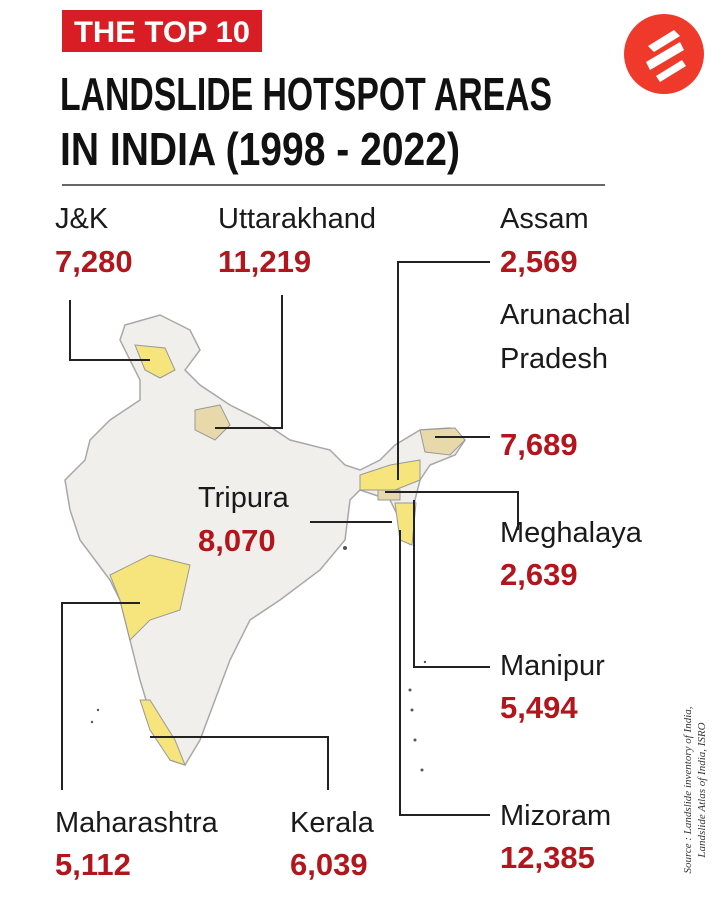  I want to click on islands, so click(258, 659).